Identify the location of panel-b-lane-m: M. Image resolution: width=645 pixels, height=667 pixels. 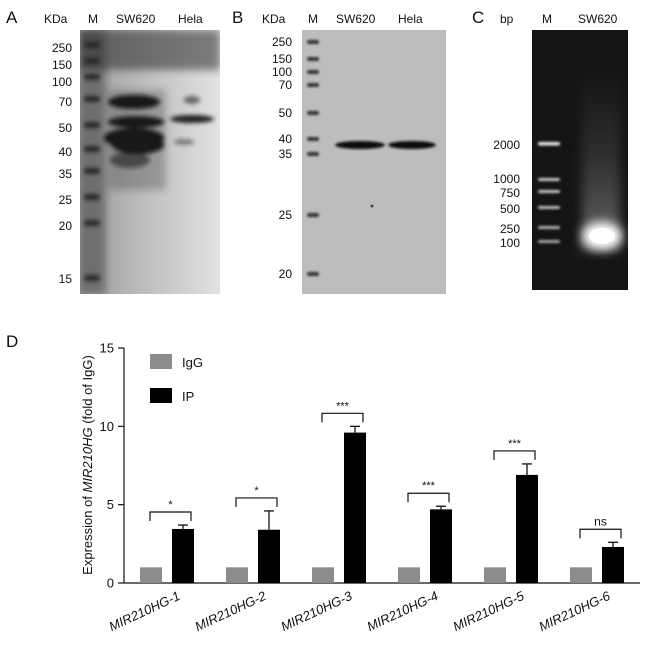
(313, 19).